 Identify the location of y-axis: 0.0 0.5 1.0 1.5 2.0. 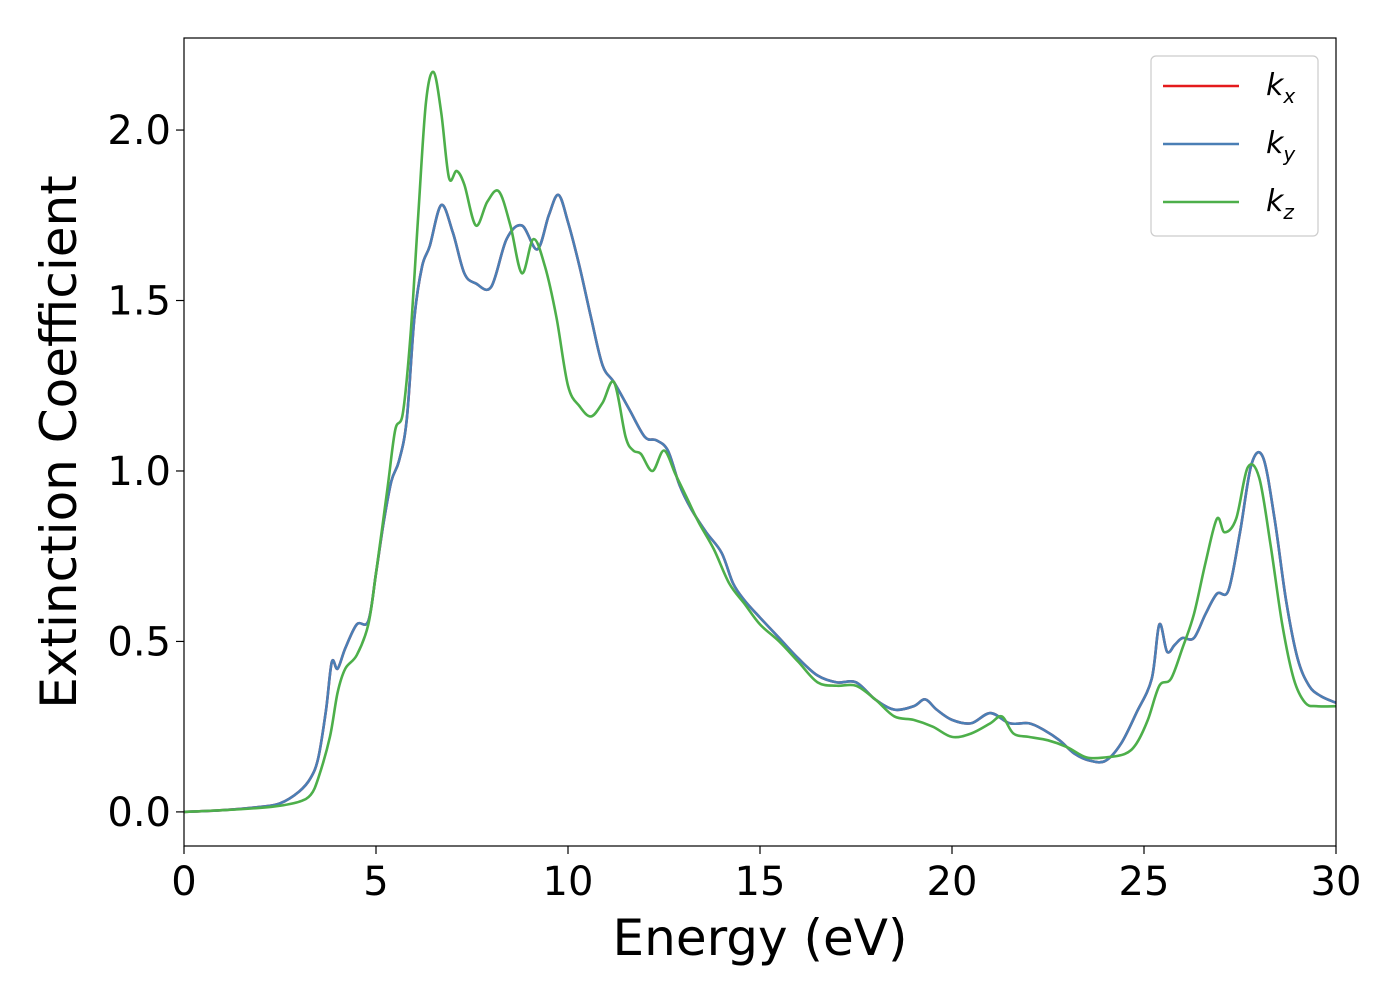
(145, 472).